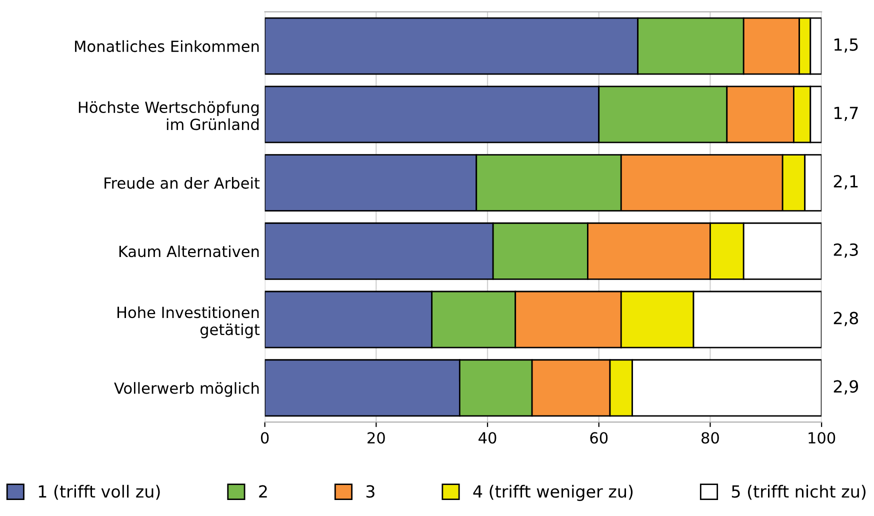 The width and height of the screenshot is (874, 516). I want to click on y-tick-label: Kaum Alternativen, so click(189, 251).